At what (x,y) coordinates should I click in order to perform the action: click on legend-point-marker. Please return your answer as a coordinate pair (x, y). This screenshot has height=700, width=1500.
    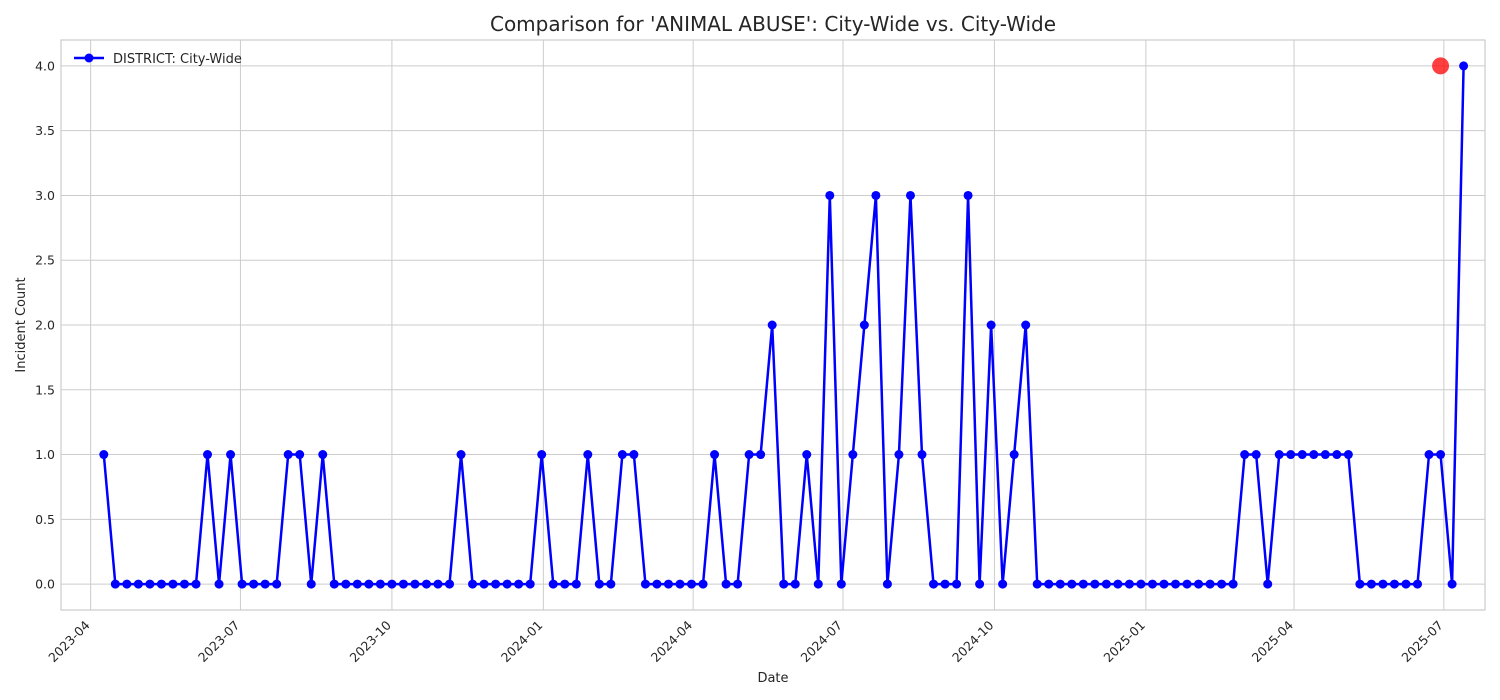
    Looking at the image, I should click on (89, 58).